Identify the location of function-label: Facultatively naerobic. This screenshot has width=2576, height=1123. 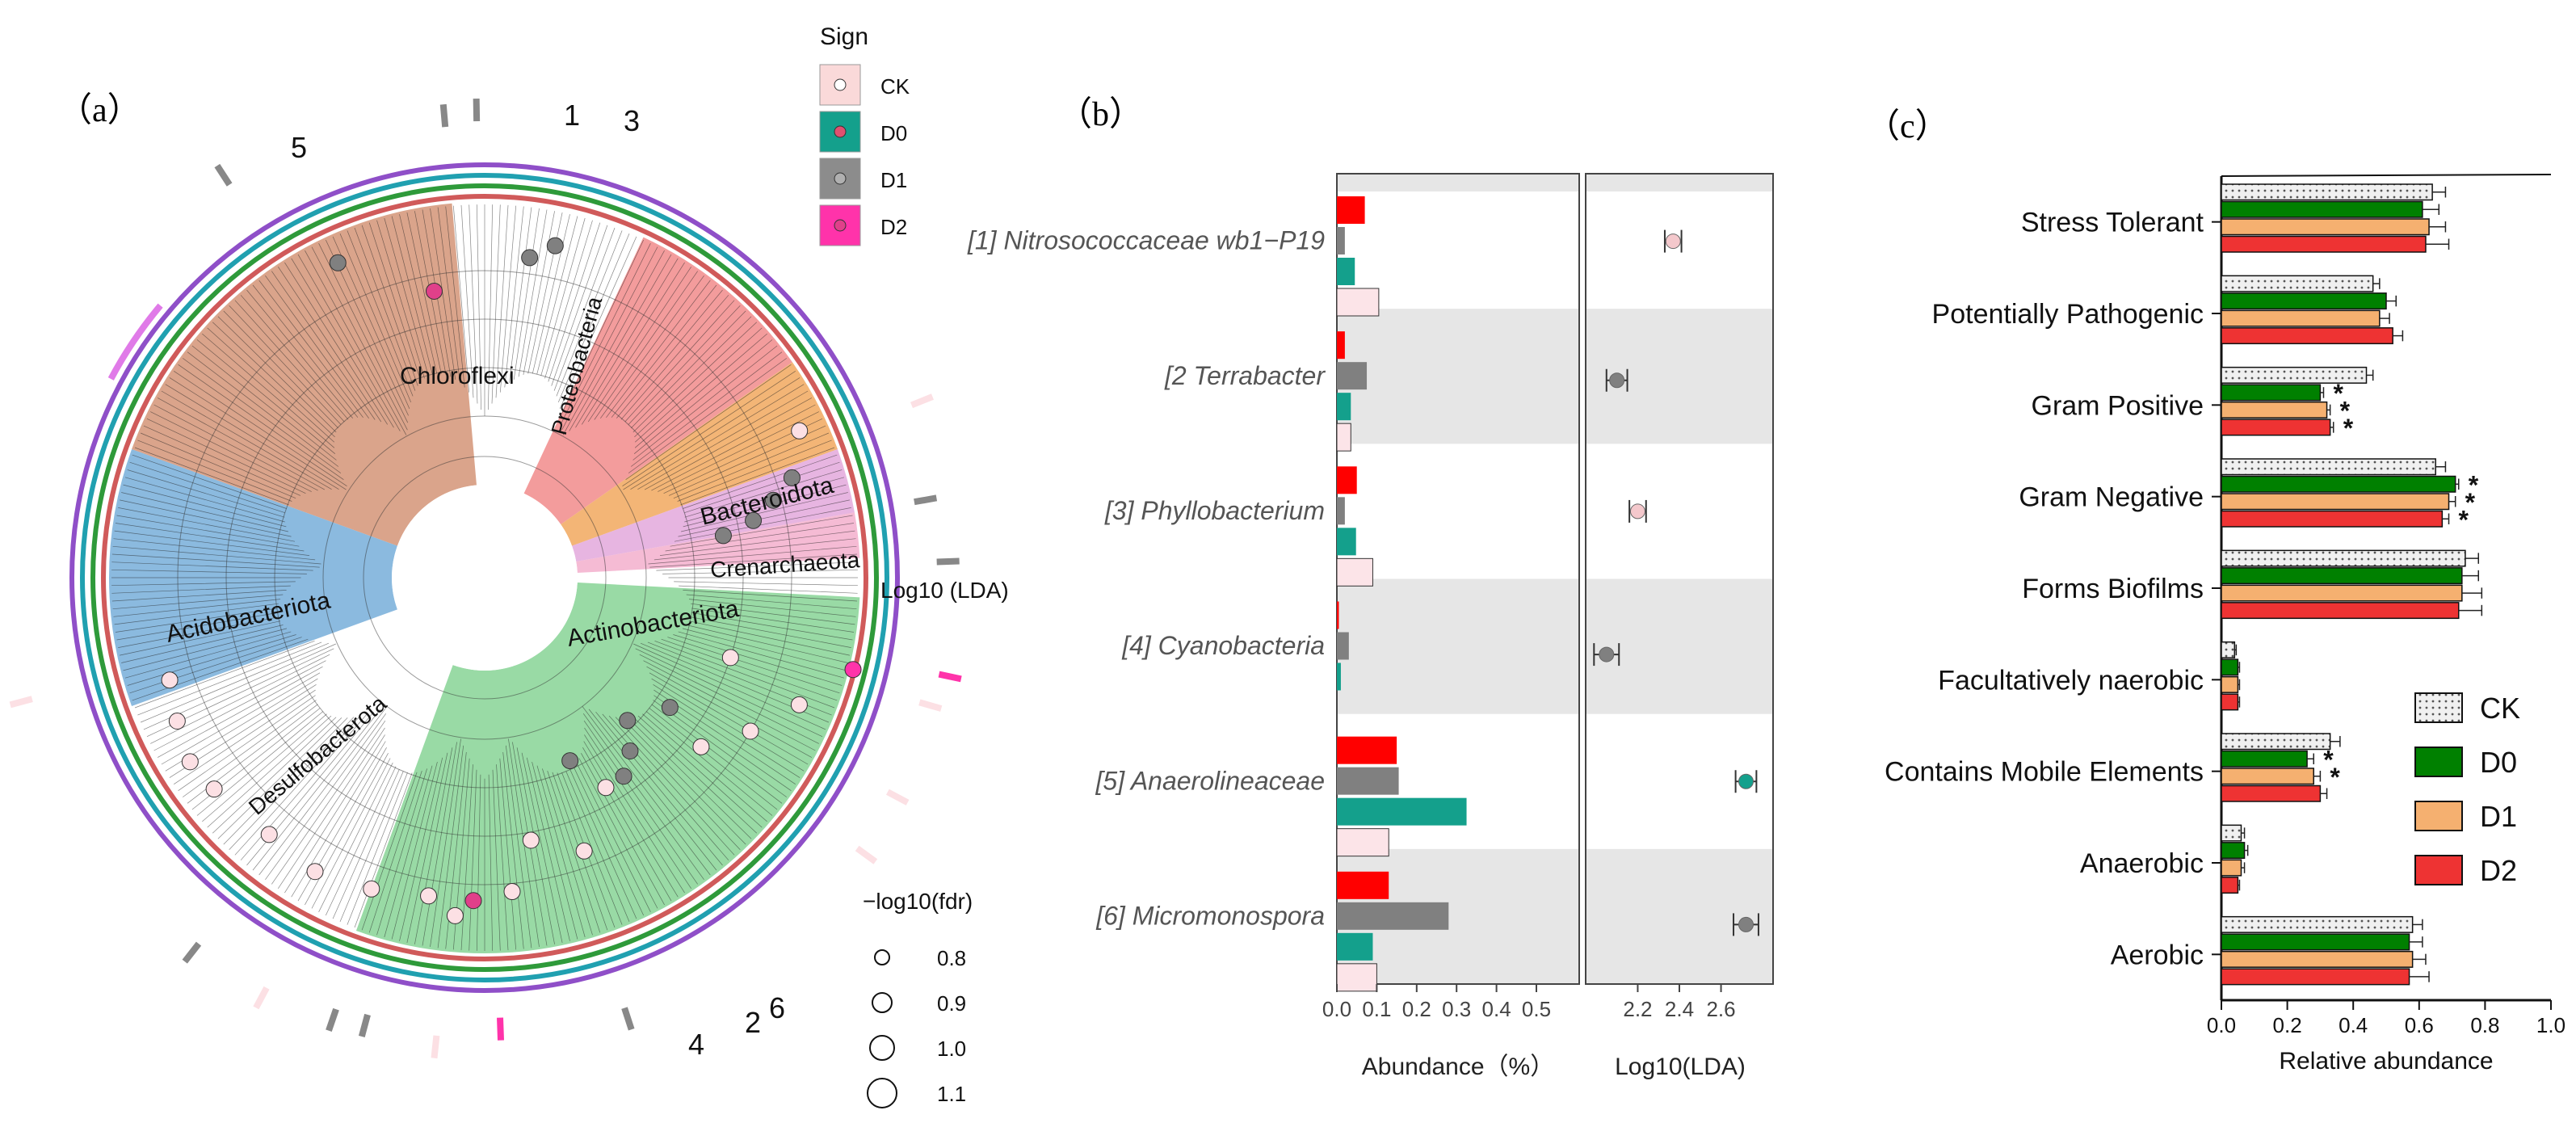
(2071, 680).